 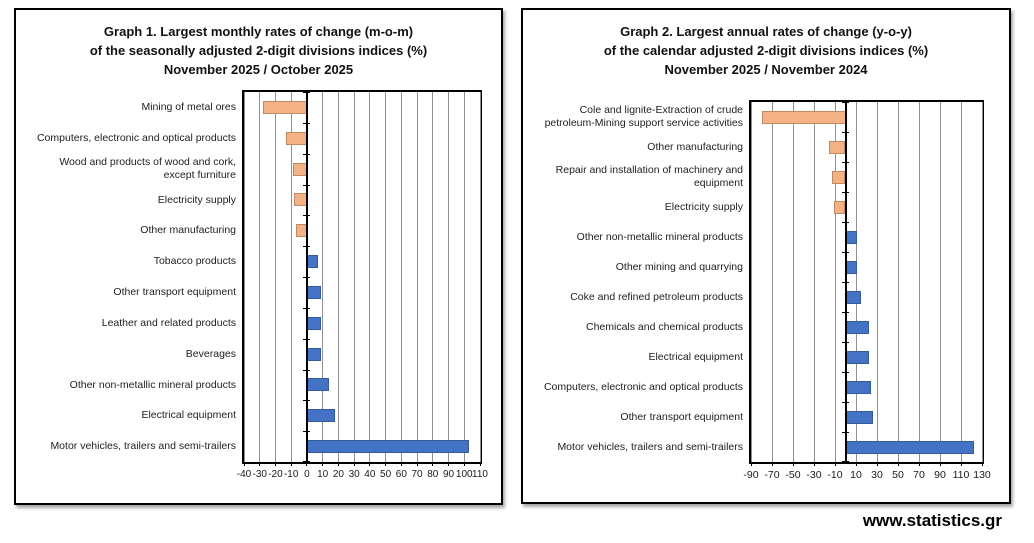 I want to click on category-label: Tobacco products, so click(x=194, y=261).